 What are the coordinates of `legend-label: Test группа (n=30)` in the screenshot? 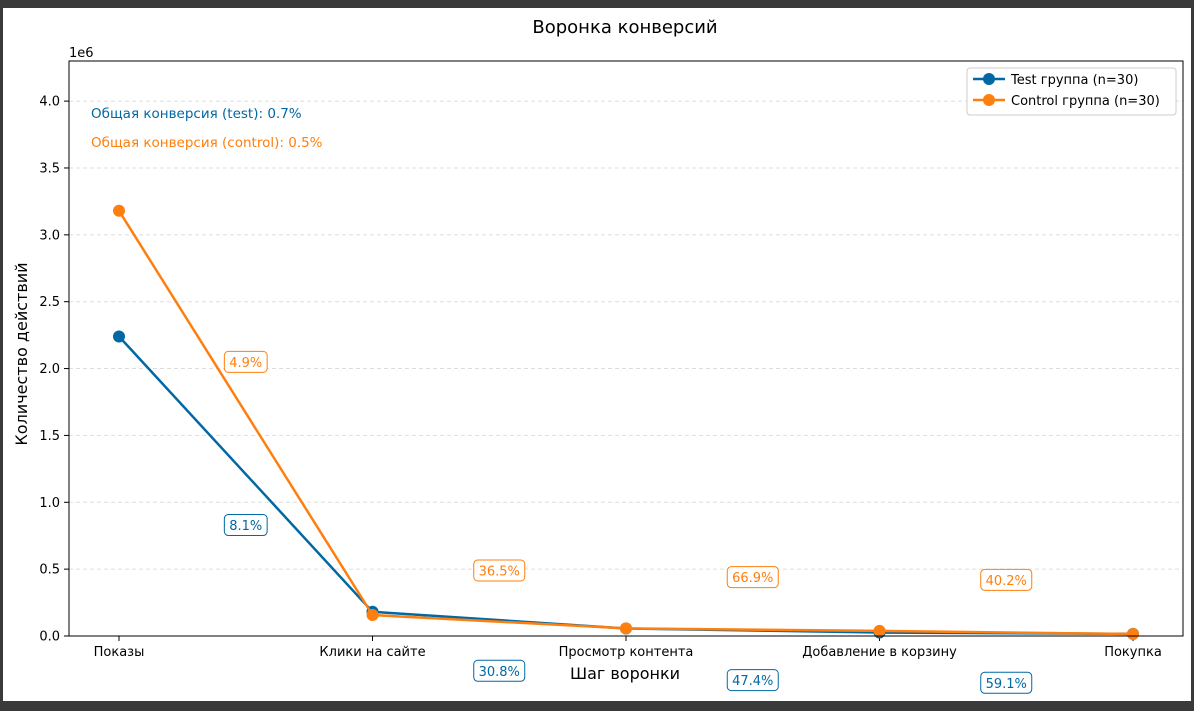 It's located at (1074, 80).